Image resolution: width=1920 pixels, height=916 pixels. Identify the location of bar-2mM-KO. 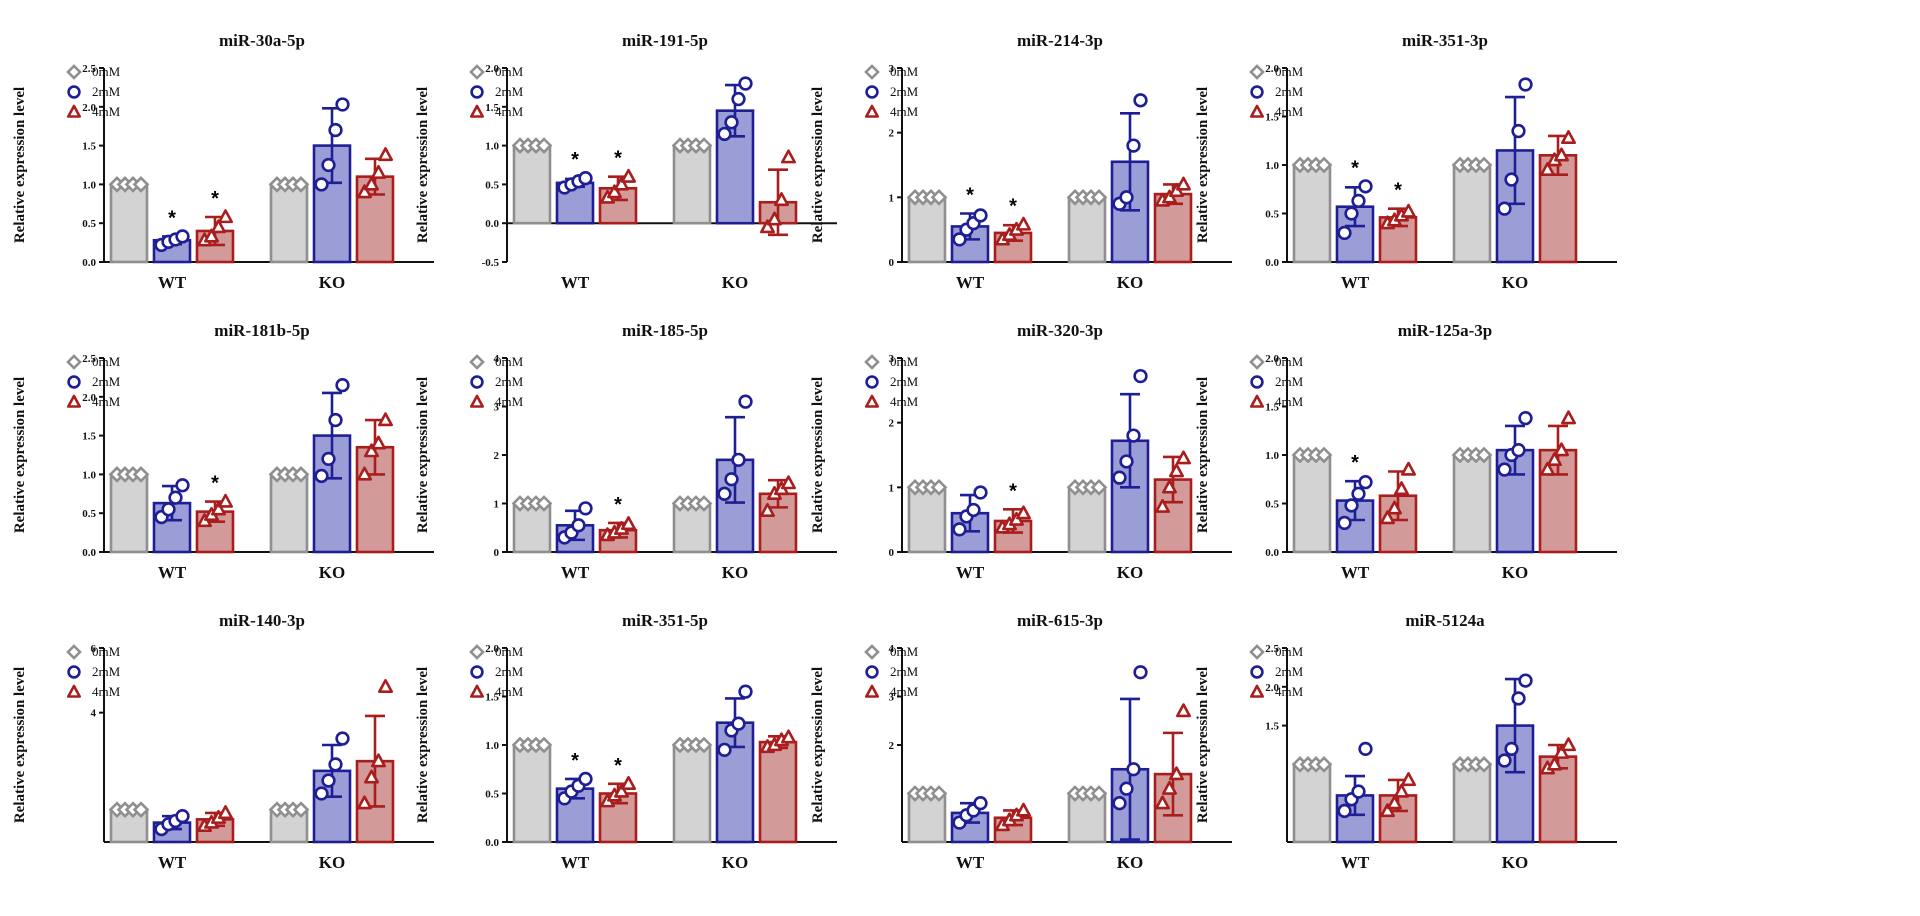
(1515, 784).